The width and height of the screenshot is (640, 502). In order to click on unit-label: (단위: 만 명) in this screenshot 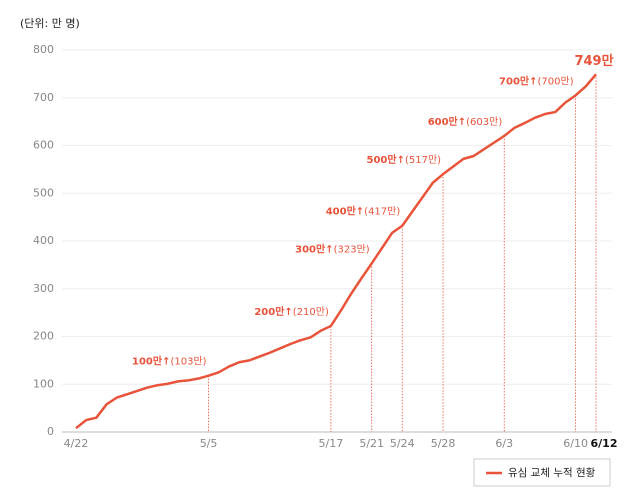, I will do `click(50, 23)`.